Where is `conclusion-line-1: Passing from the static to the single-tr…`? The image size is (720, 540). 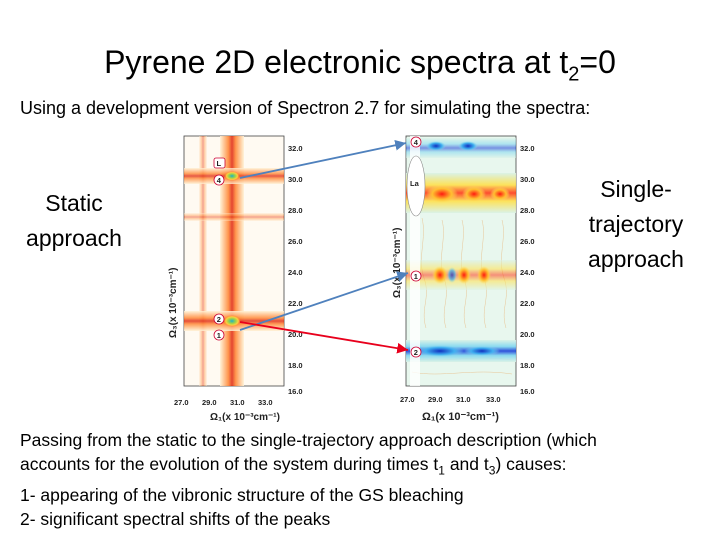
conclusion-line-1: Passing from the static to the single-tr… is located at coordinates (308, 440).